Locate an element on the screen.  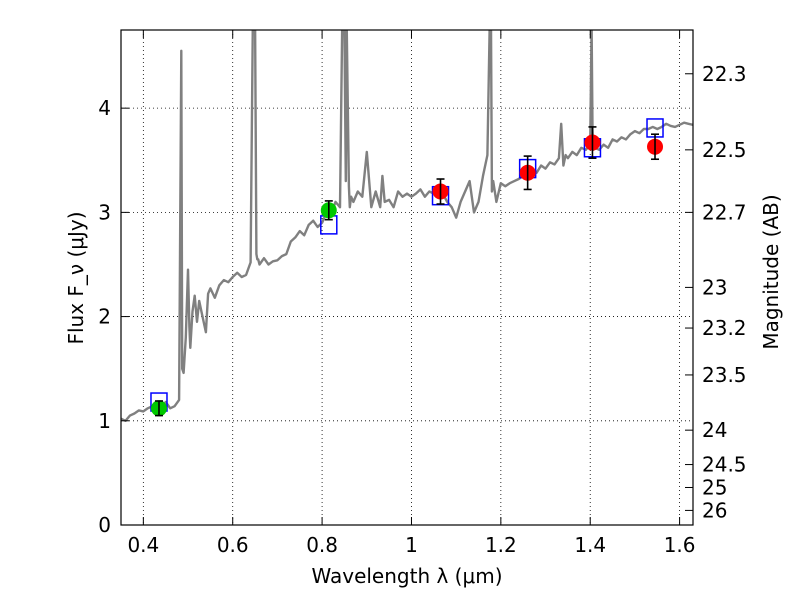
y-tick-label: 3 is located at coordinates (104, 212).